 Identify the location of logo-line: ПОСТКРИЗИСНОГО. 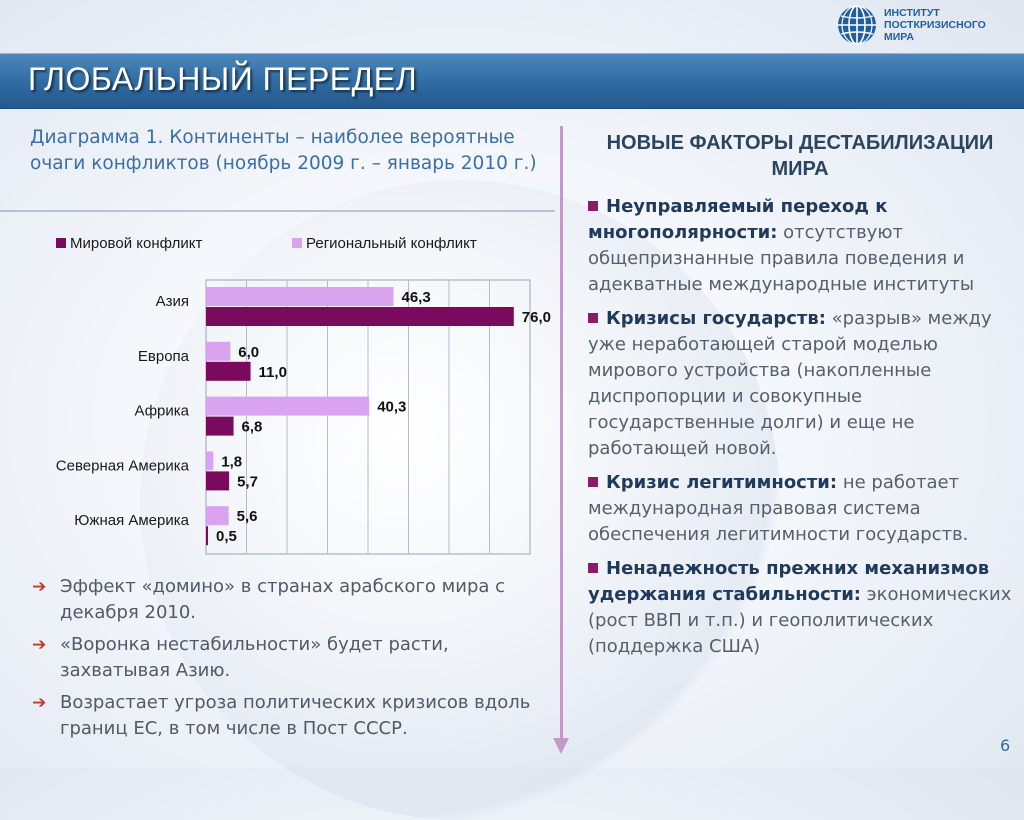
(935, 25).